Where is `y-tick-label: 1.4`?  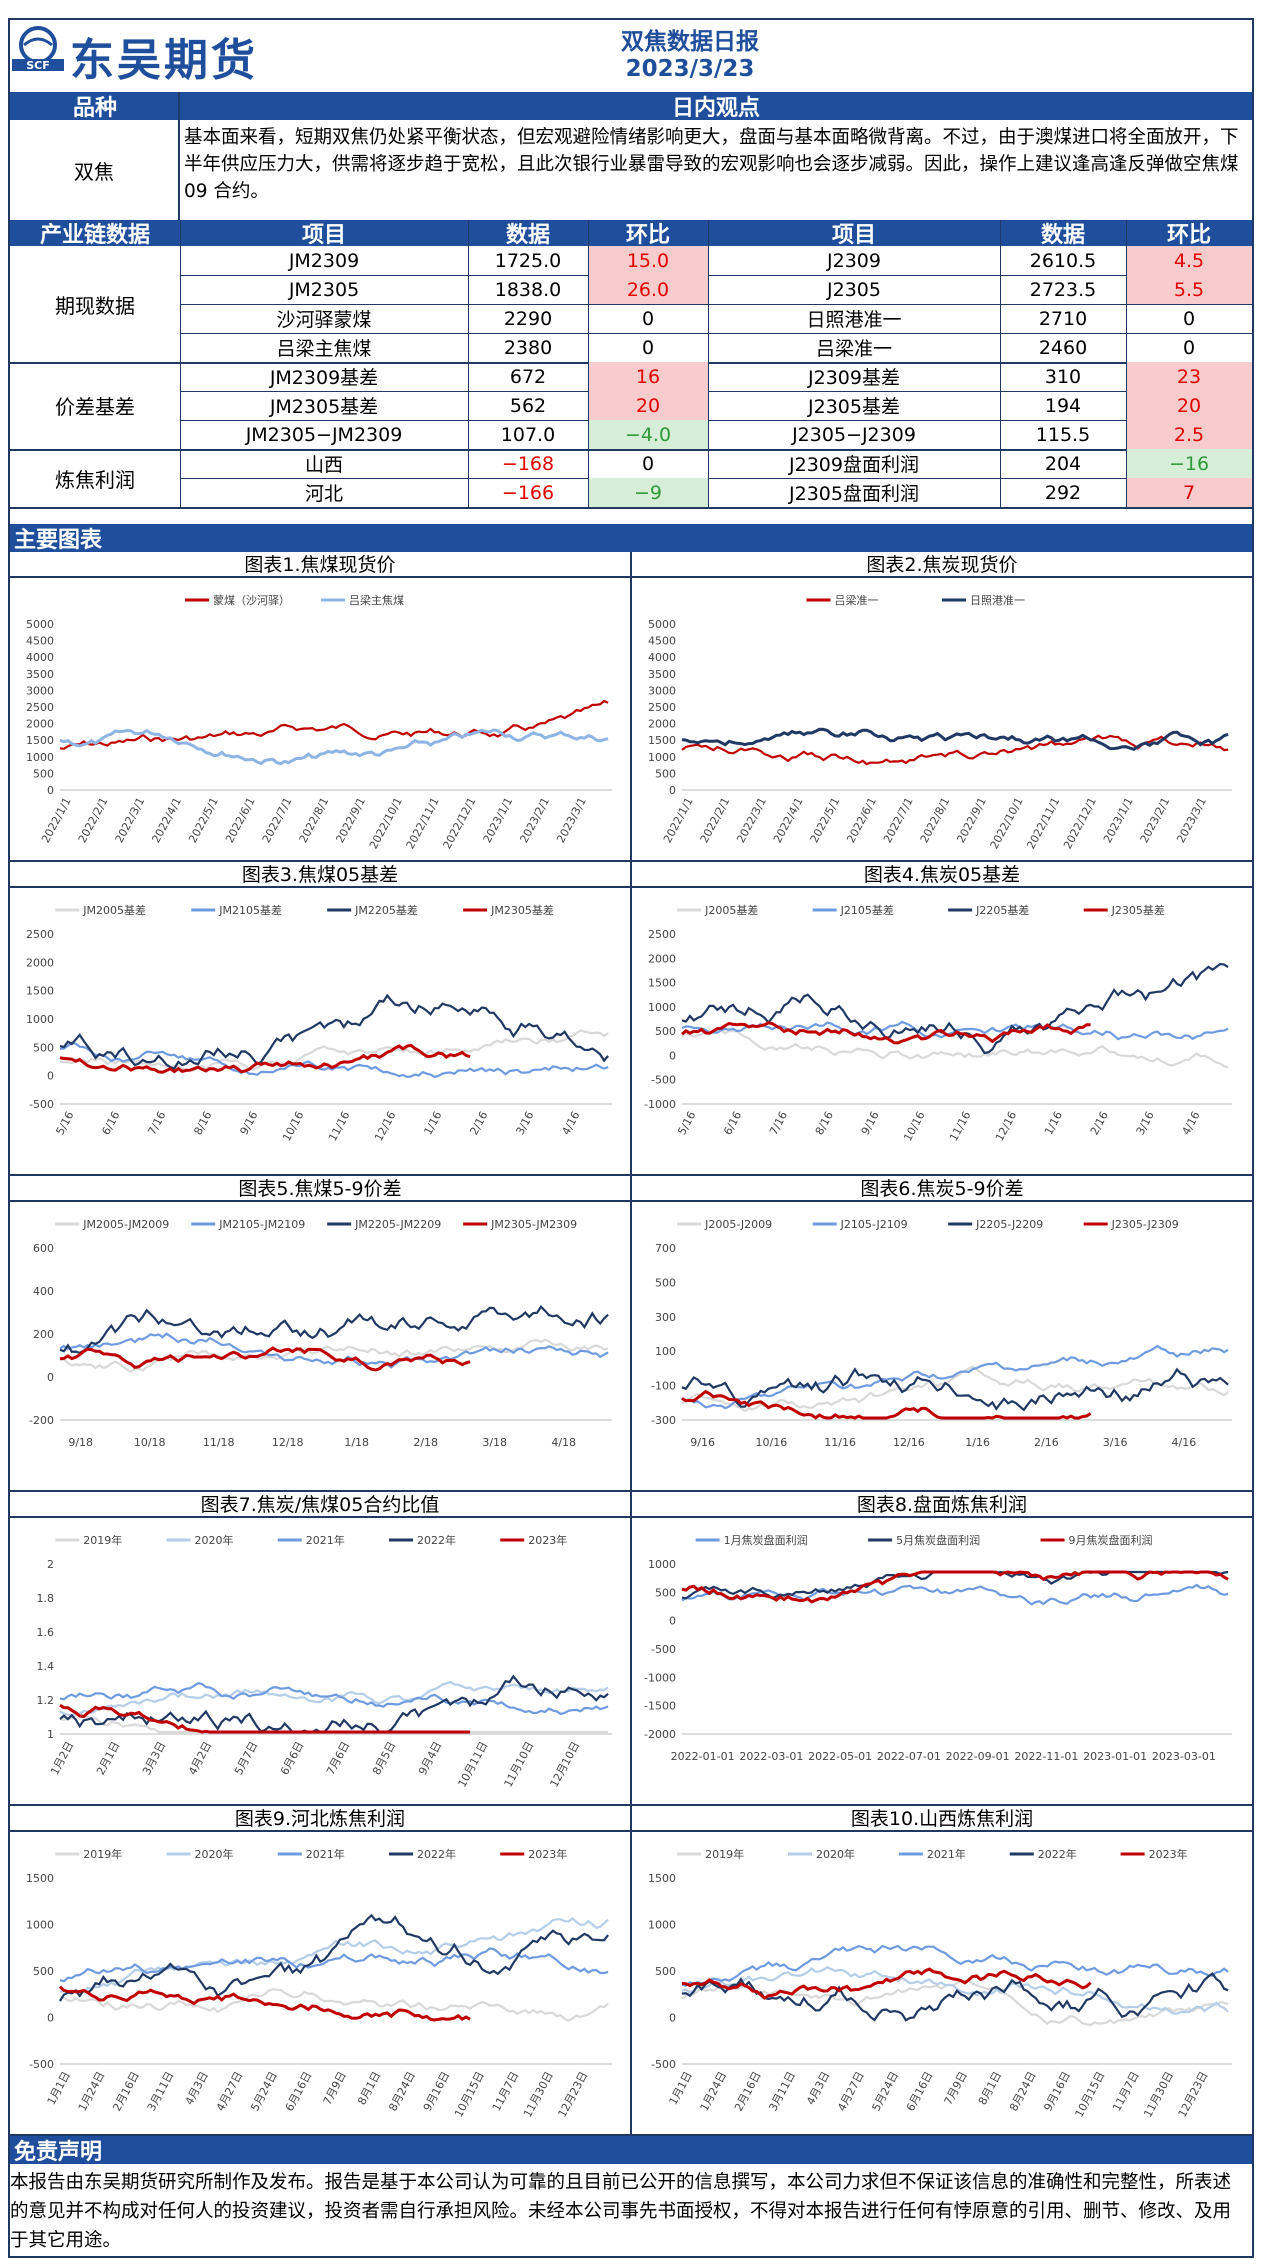
y-tick-label: 1.4 is located at coordinates (46, 1666).